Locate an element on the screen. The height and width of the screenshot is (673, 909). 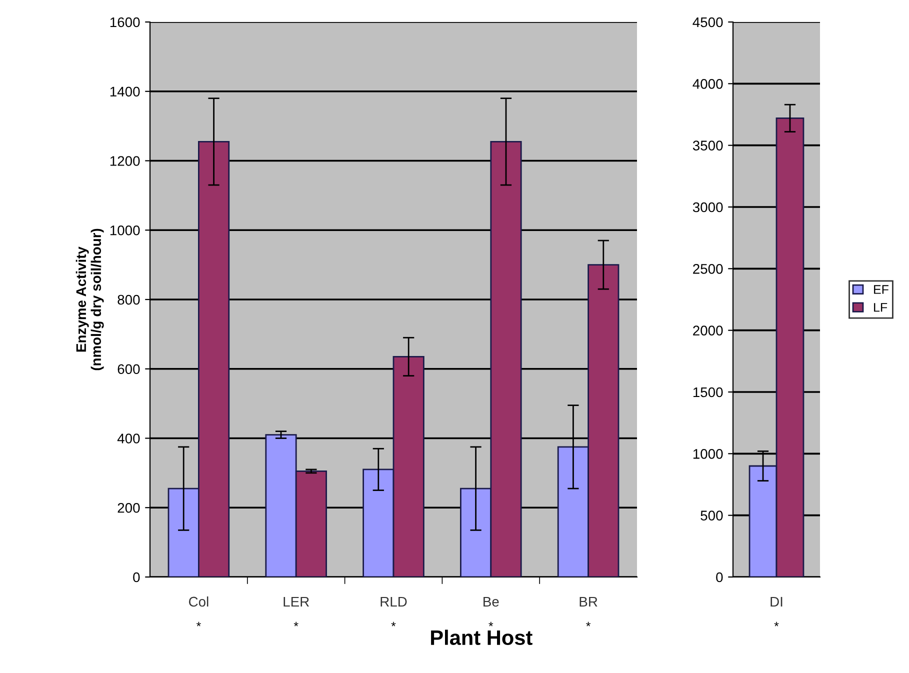
y-axis-title: Enzyme Activity (nmol/g dry soil/hour) is located at coordinates (90, 299).